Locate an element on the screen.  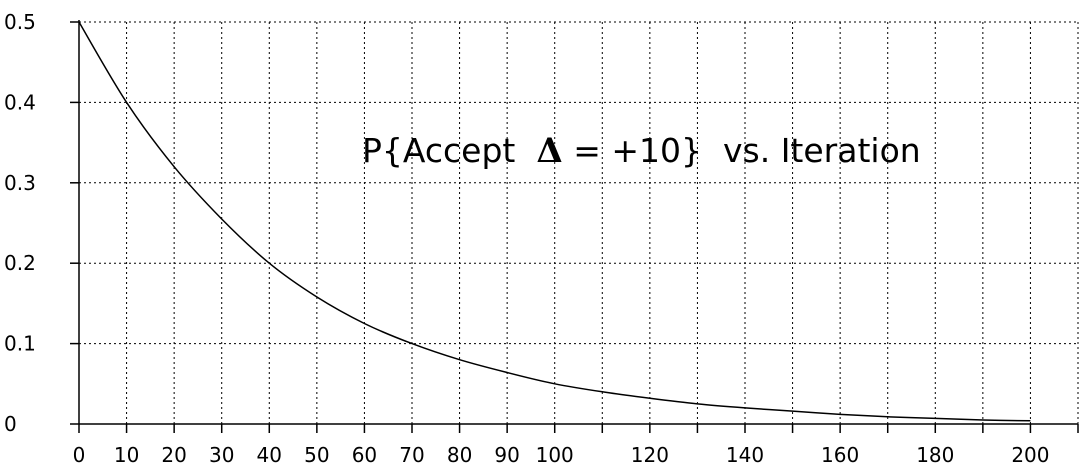
y-tick-label: 0.4 is located at coordinates (20, 102).